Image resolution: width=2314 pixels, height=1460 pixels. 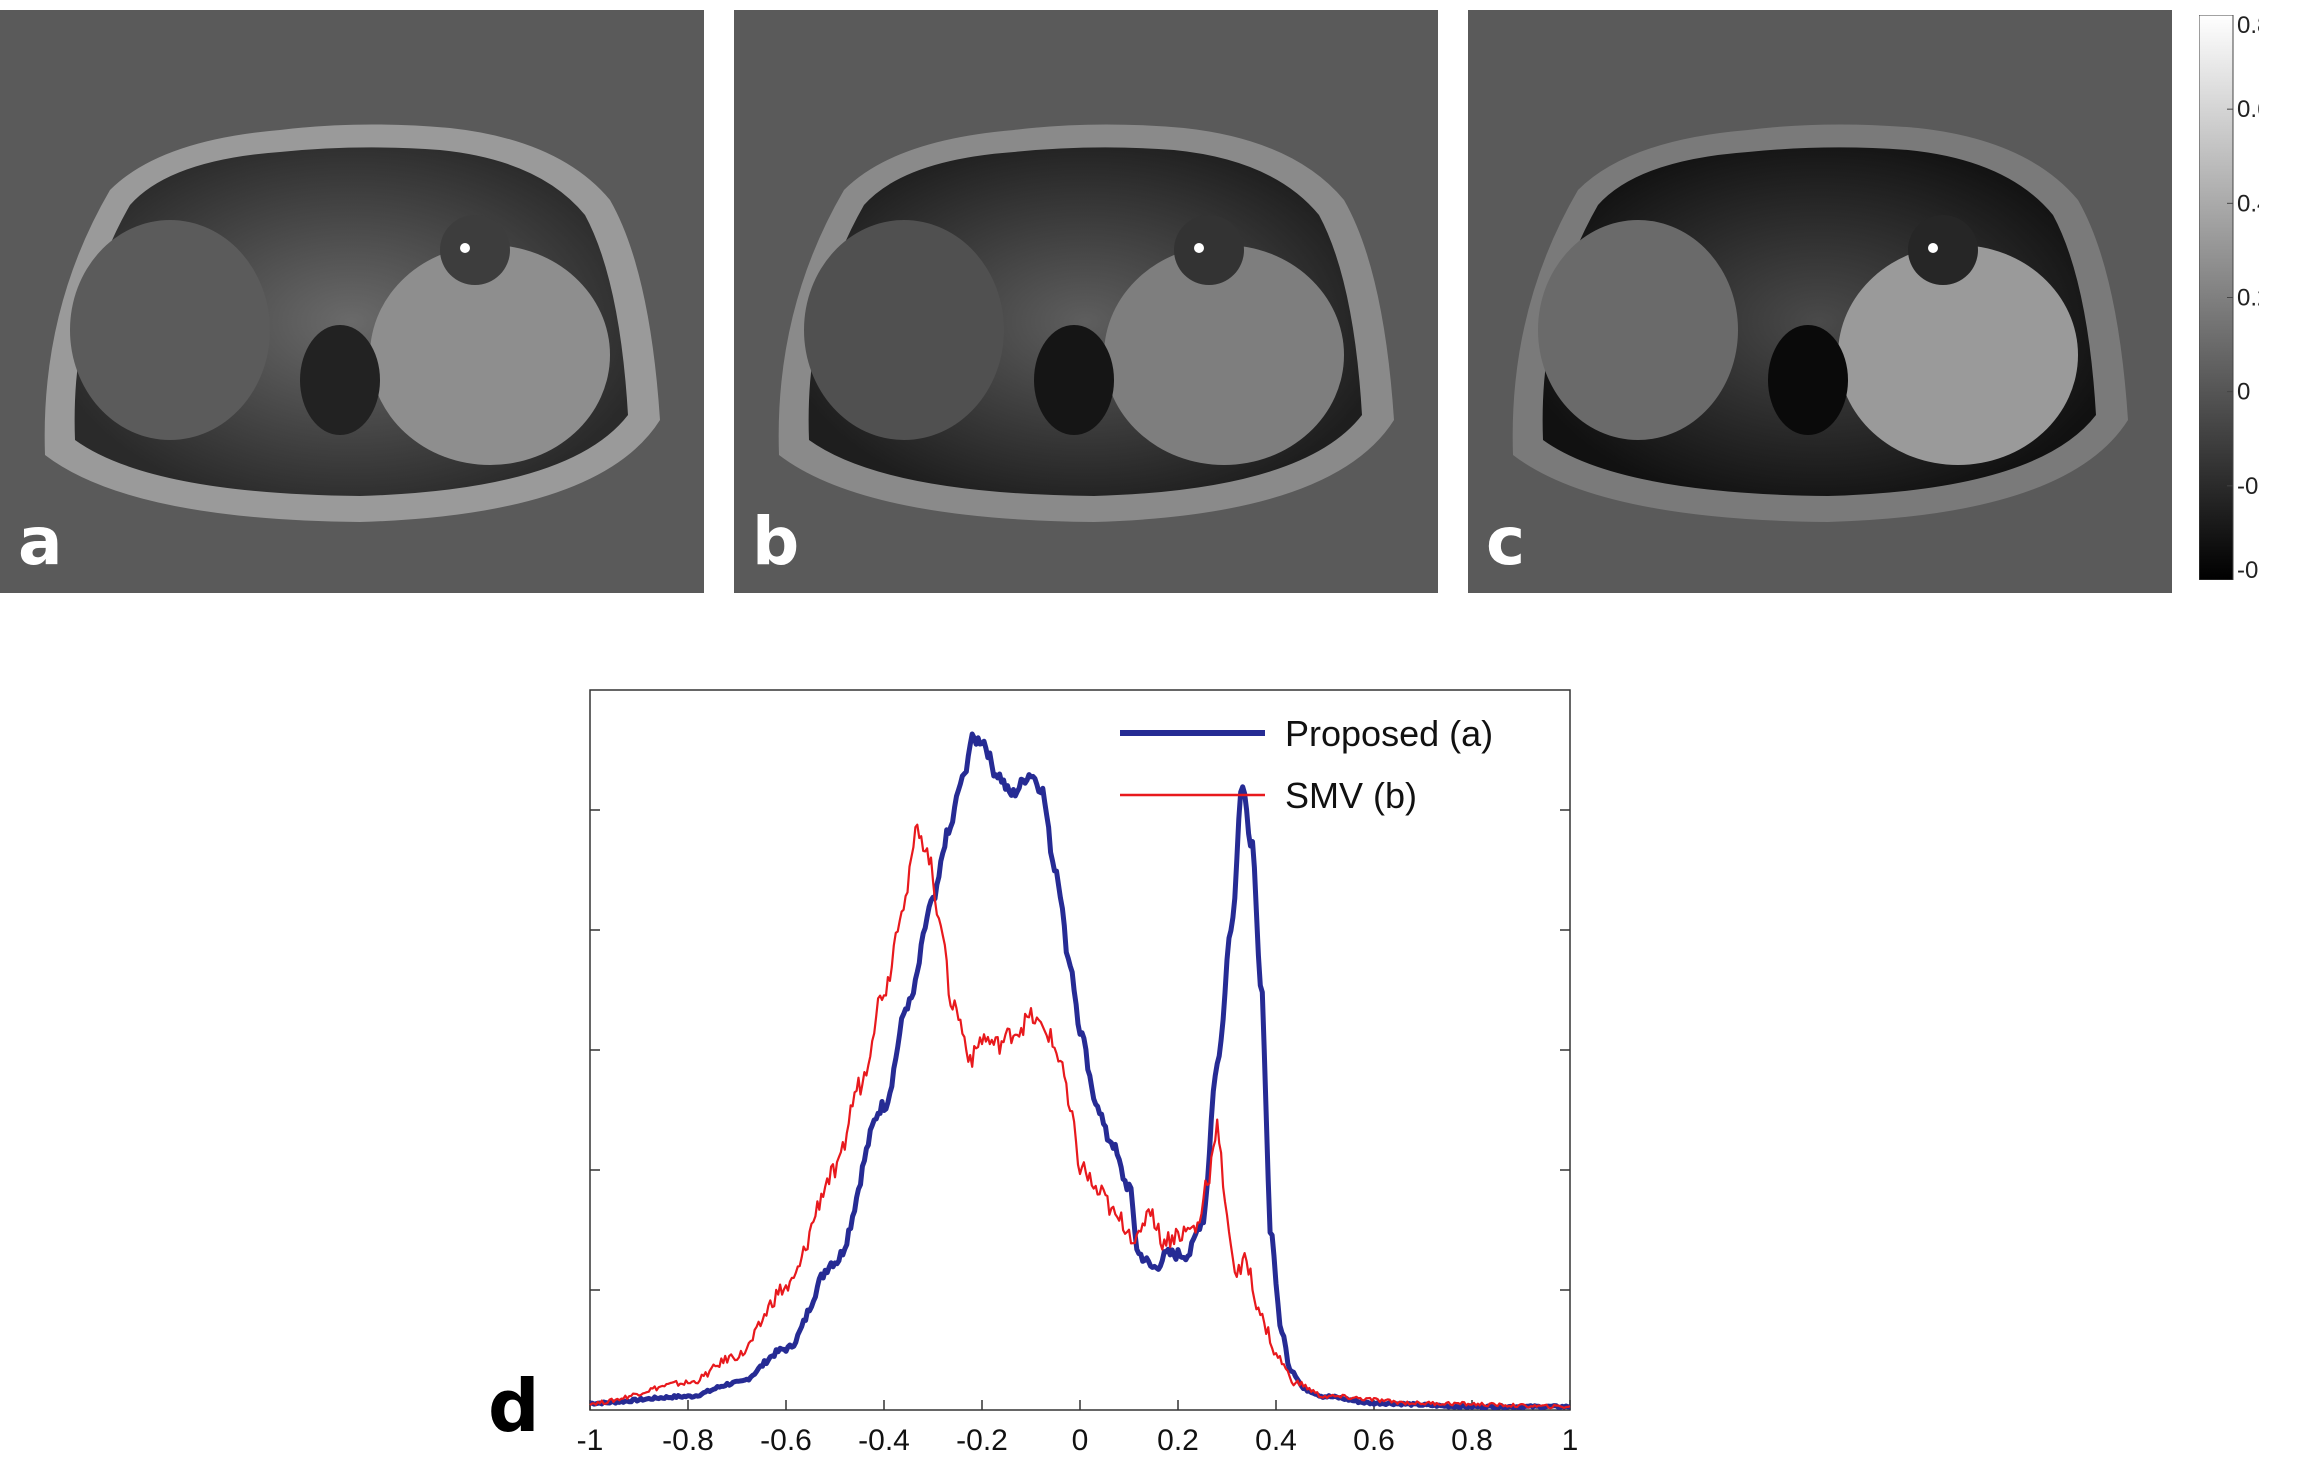 I want to click on colorbar-tick-label: 0.2, so click(x=2248, y=298).